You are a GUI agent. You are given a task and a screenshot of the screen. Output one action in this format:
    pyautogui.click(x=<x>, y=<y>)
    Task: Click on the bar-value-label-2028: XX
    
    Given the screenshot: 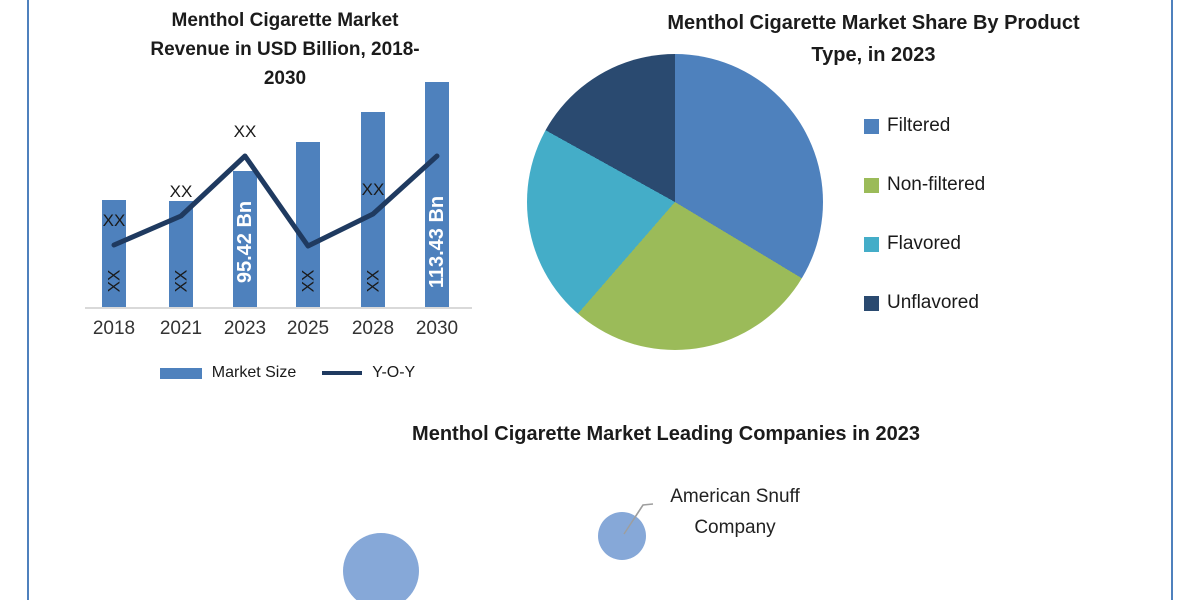 What is the action you would take?
    pyautogui.click(x=373, y=281)
    